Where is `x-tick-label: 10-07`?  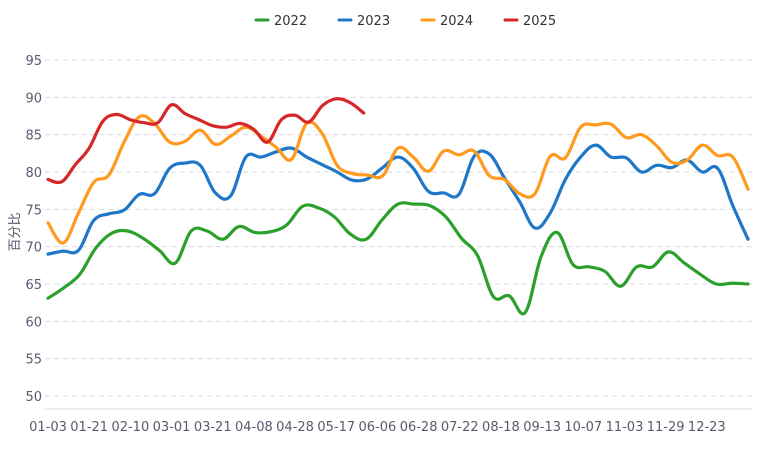
x-tick-label: 10-07 is located at coordinates (583, 427).